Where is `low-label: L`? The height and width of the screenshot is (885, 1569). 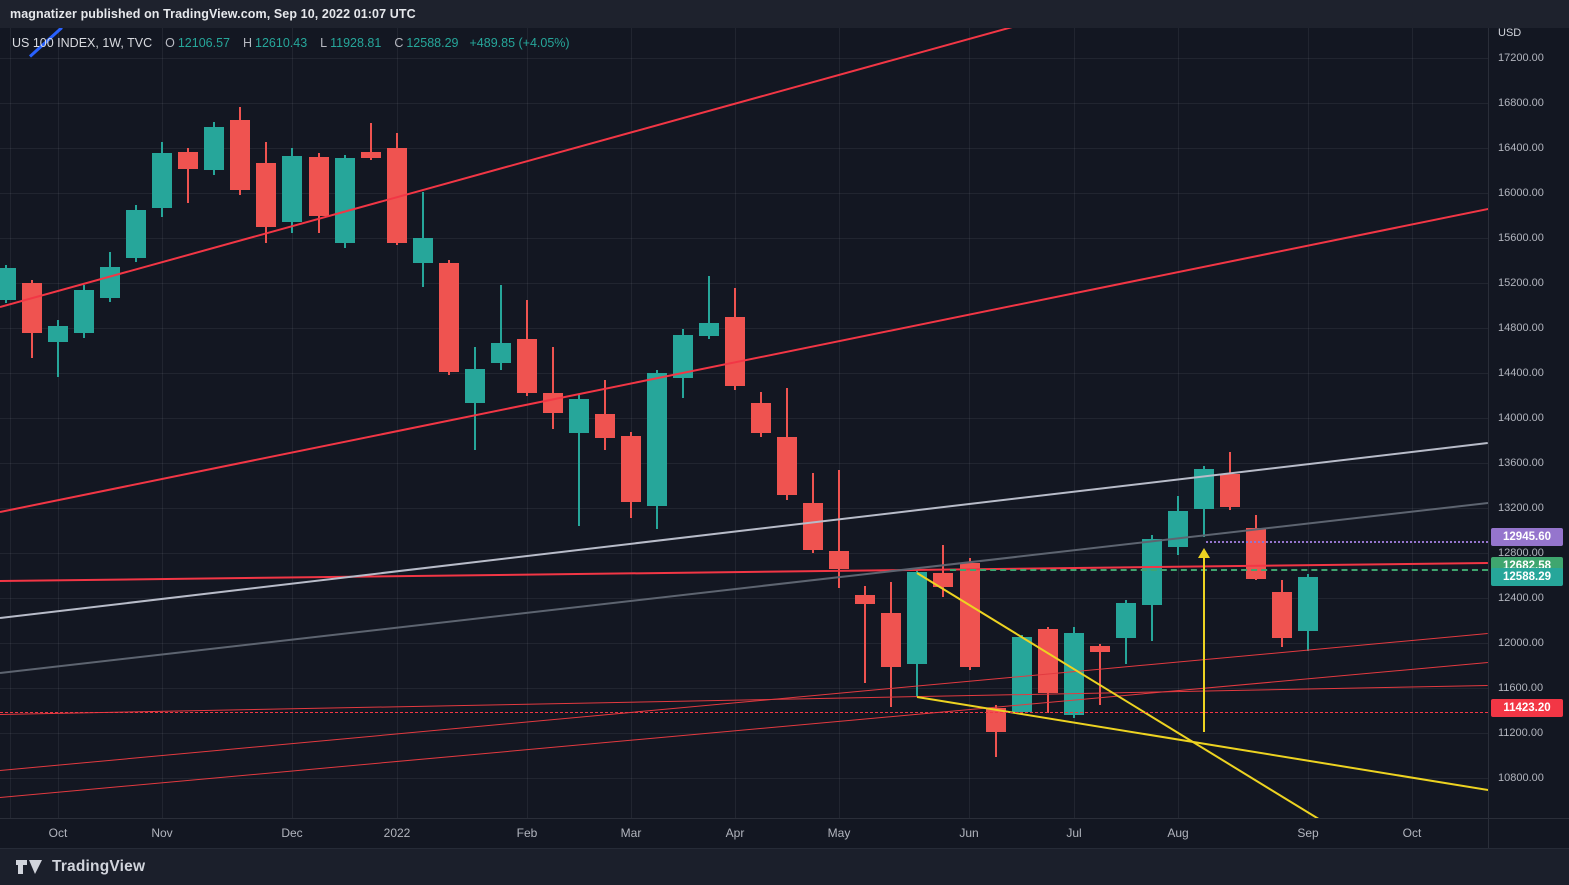
low-label: L is located at coordinates (324, 43).